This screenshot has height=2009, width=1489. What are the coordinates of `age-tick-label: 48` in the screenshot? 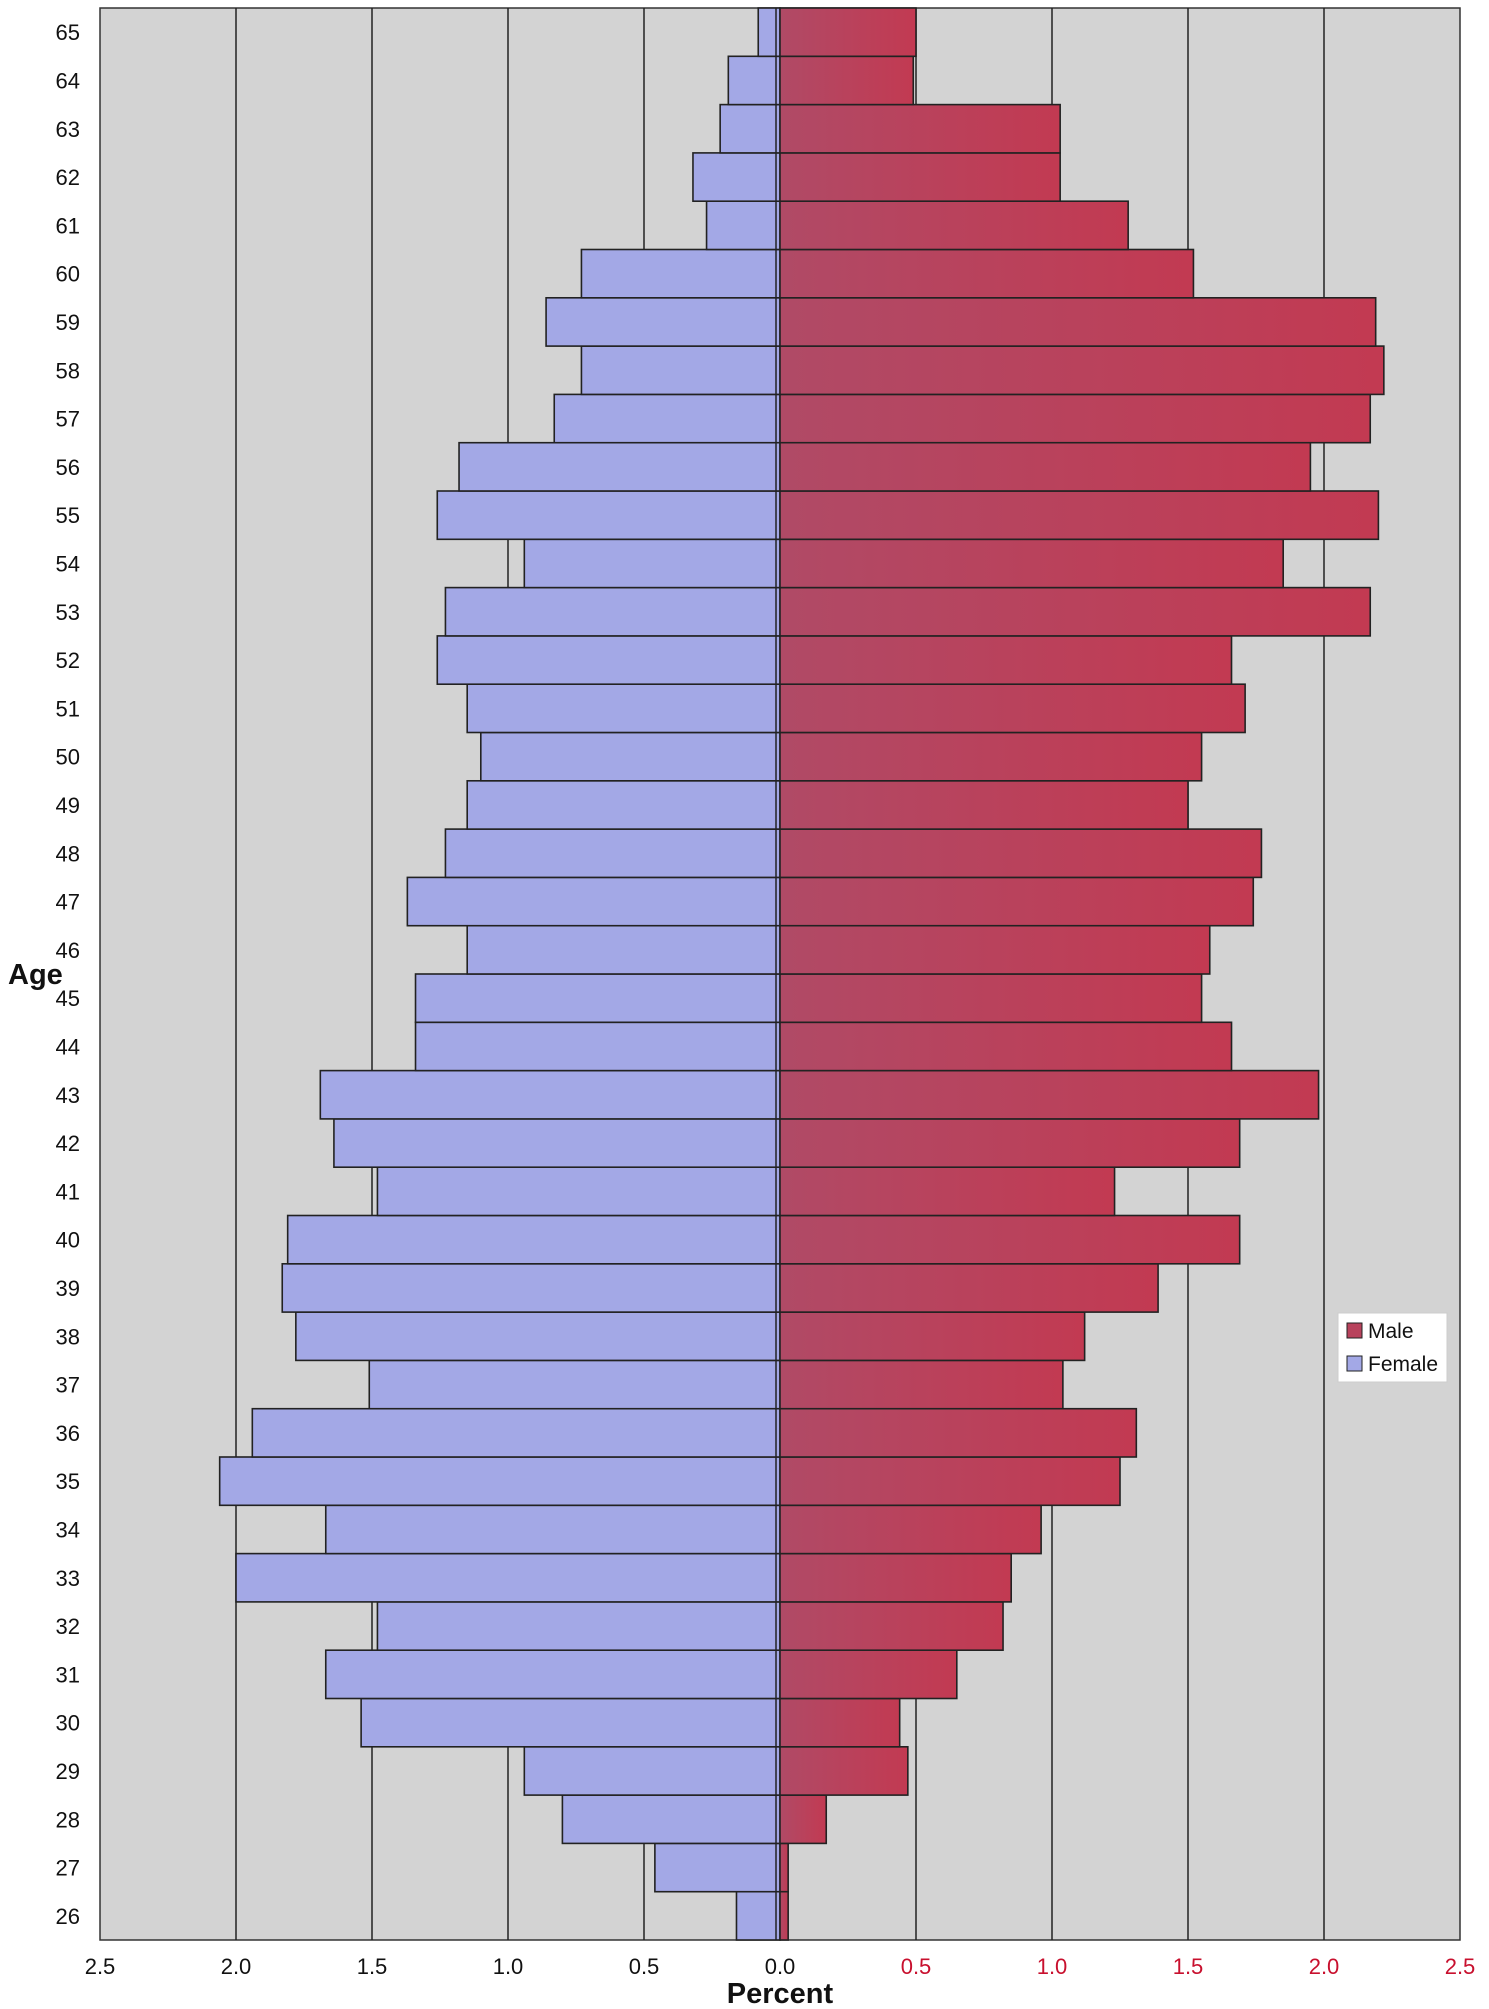 It's located at (68, 853).